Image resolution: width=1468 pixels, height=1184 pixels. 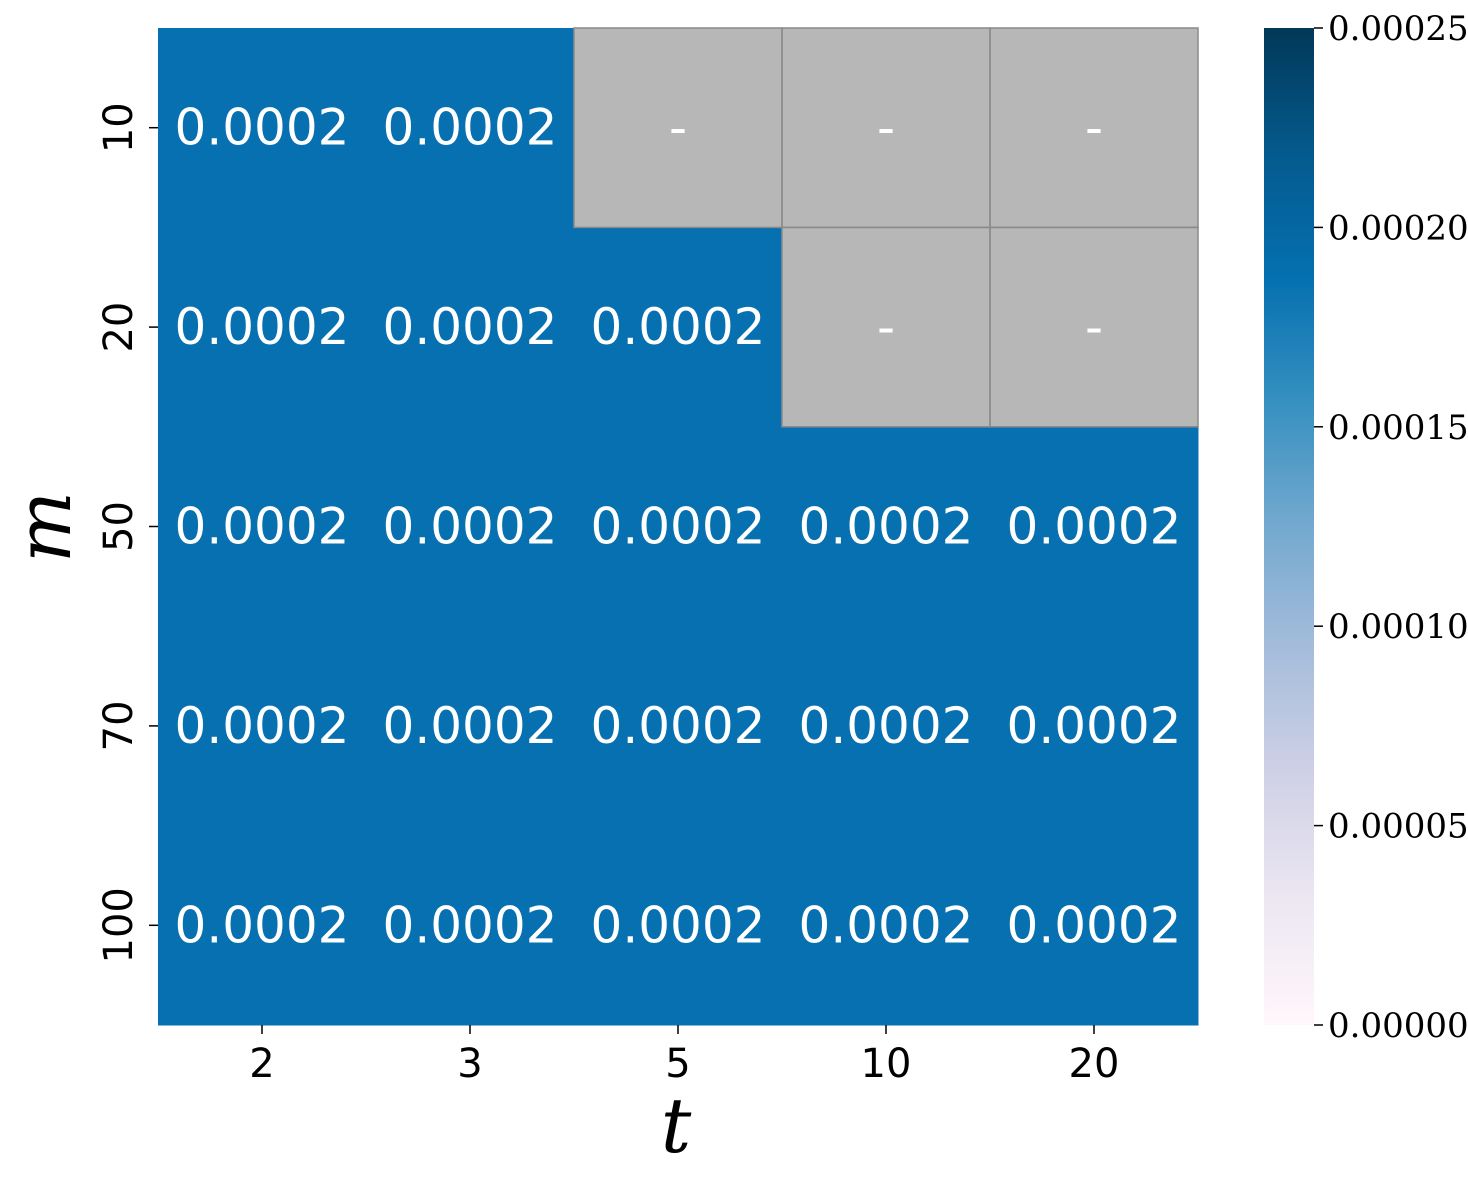 I want to click on x-tick-label: 3, so click(x=469, y=1064).